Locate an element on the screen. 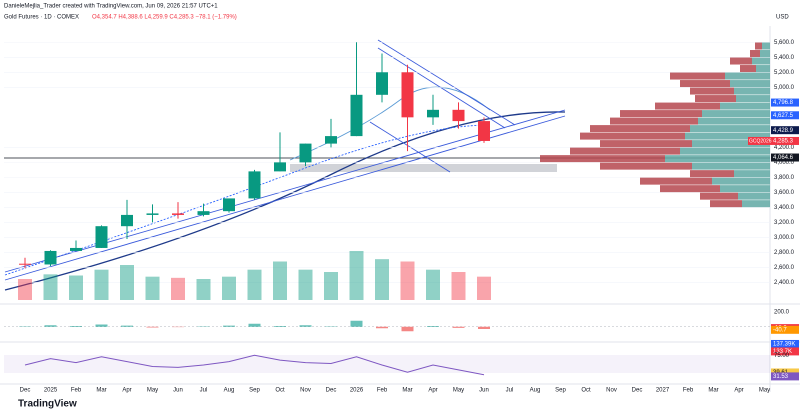 This screenshot has height=415, width=800. level-label: 4,064.6 is located at coordinates (783, 158).